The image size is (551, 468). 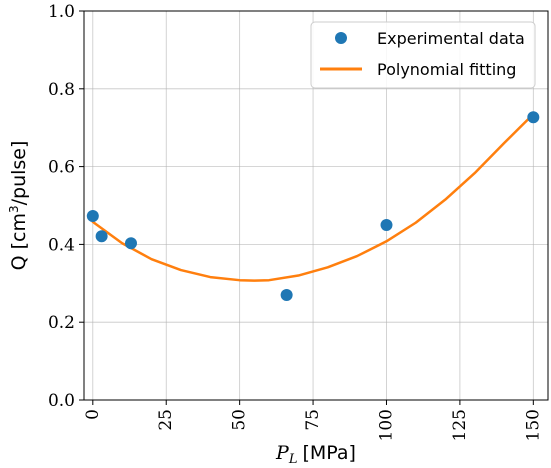 I want to click on x-axis-subscript: L, so click(x=293, y=459).